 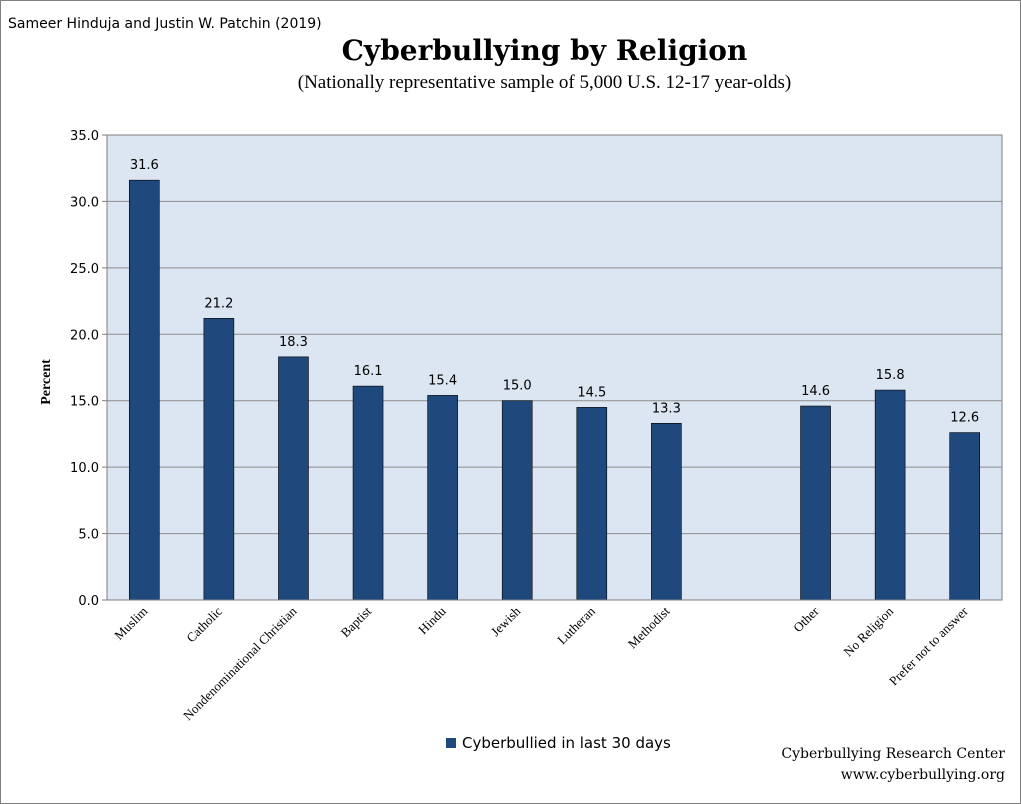 I want to click on data-label: 31.6, so click(x=144, y=165).